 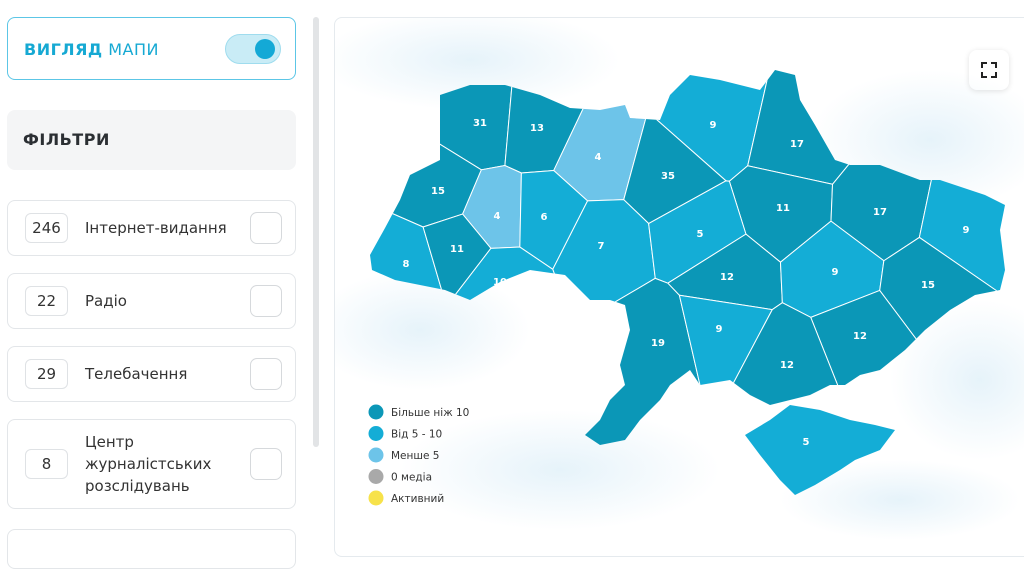 What do you see at coordinates (133, 49) in the screenshot?
I see `title-rest: МАПИ` at bounding box center [133, 49].